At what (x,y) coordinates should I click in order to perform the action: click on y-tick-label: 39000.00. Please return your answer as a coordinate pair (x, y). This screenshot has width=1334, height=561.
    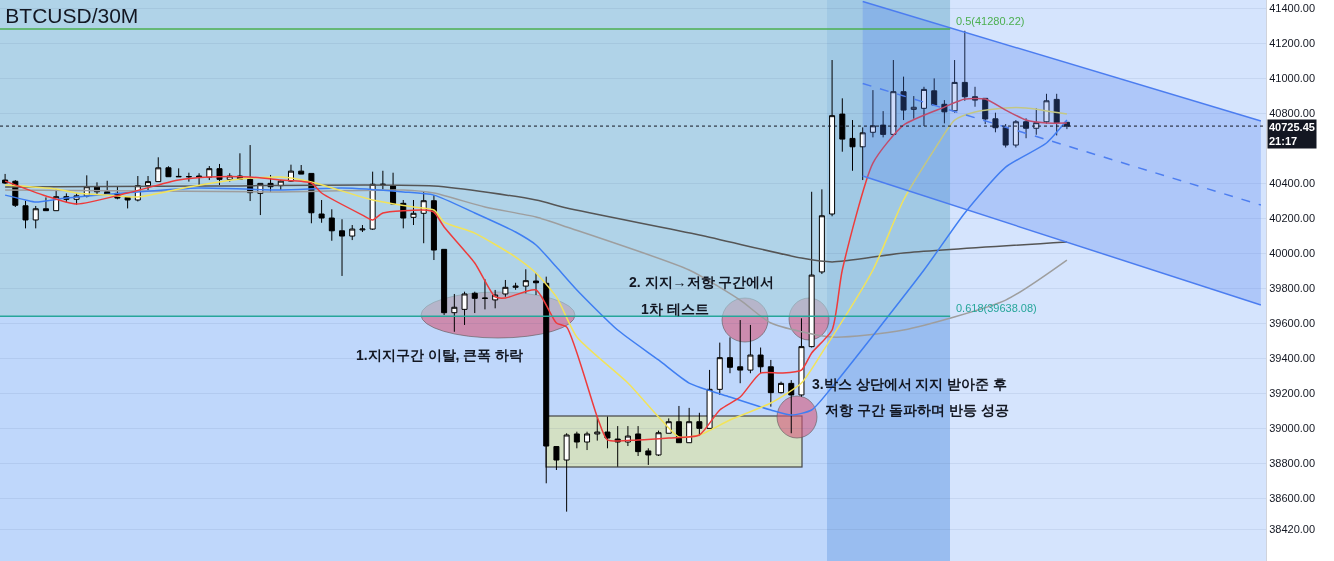
    Looking at the image, I should click on (1292, 427).